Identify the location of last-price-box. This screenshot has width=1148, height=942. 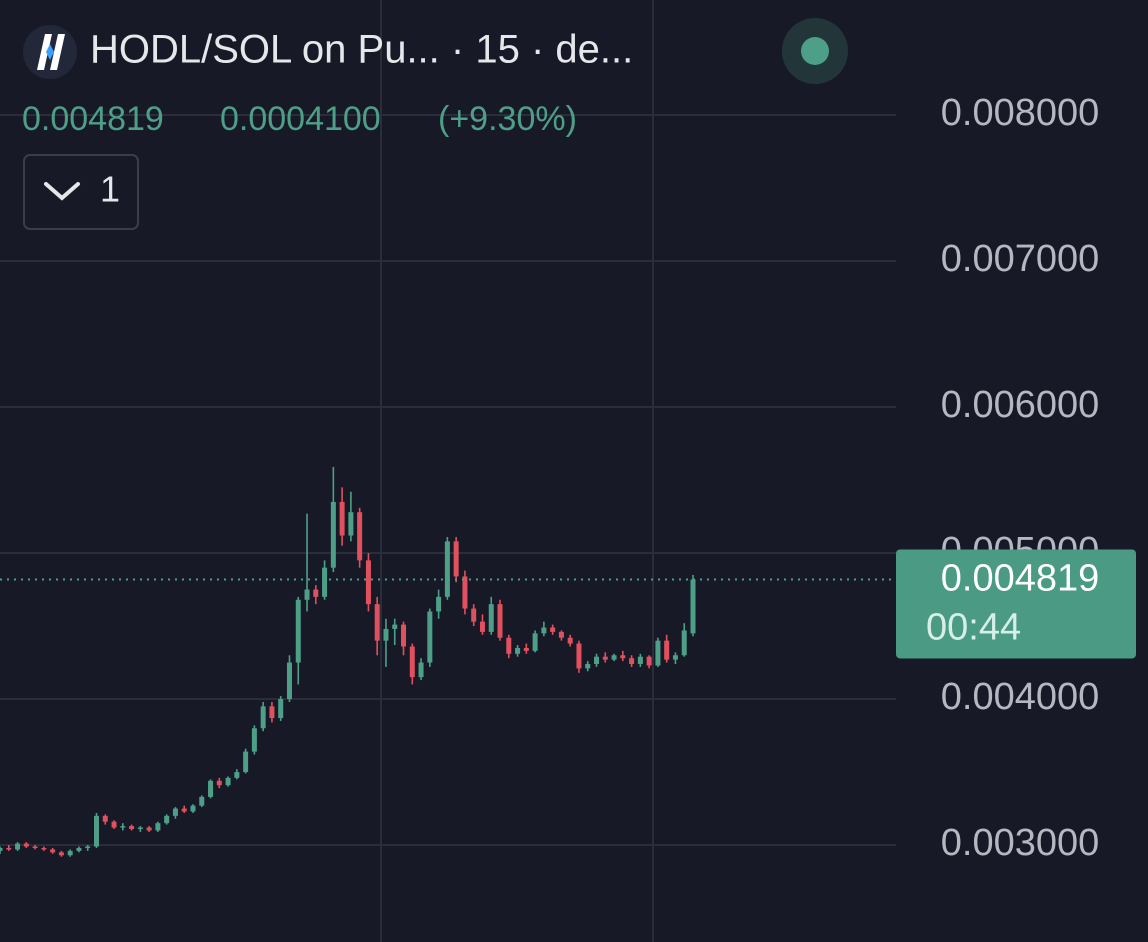
(1016, 604).